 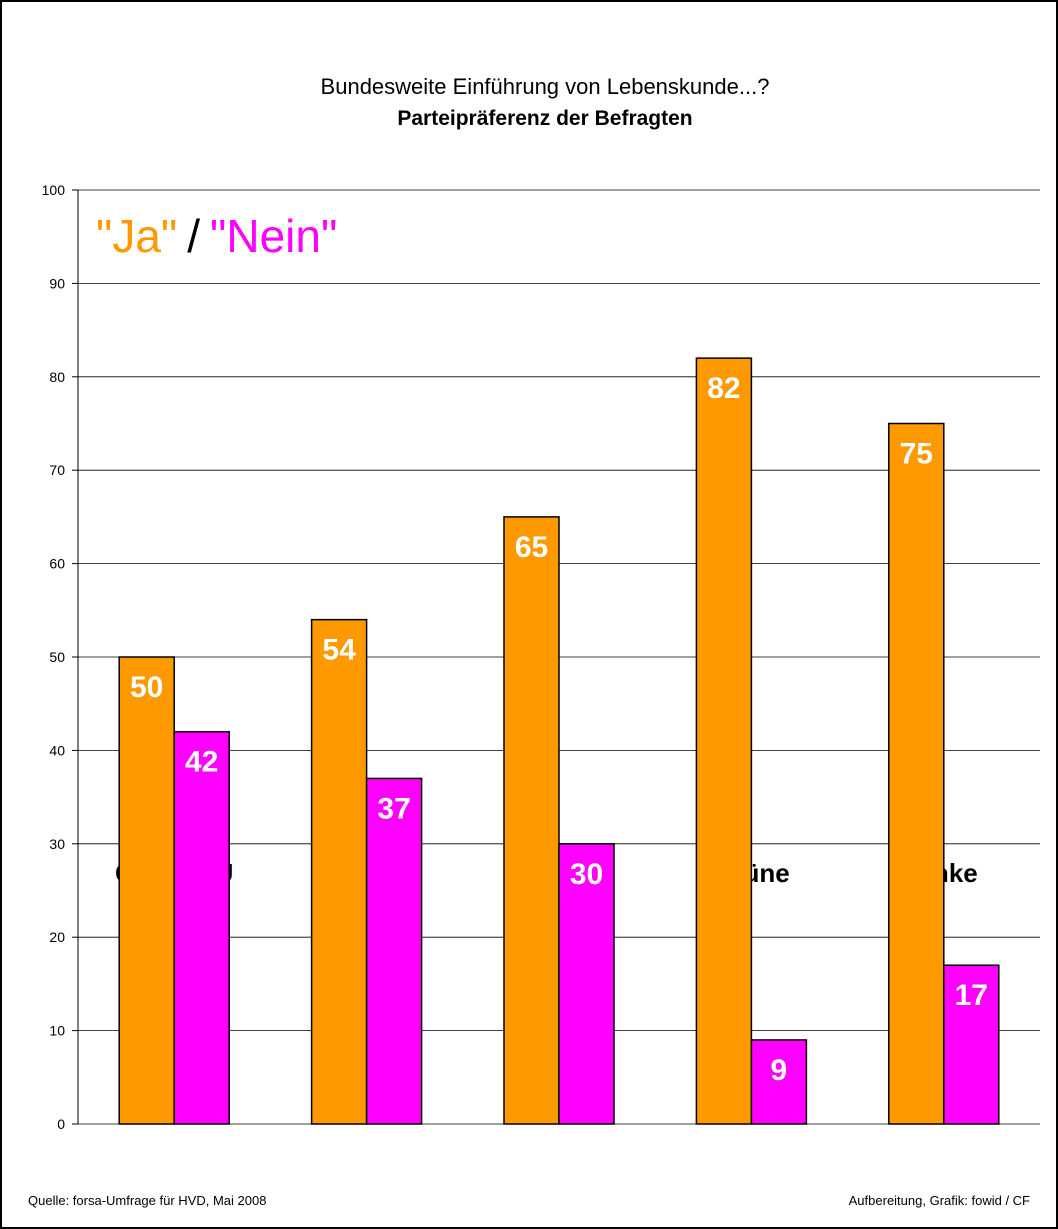 I want to click on chart-subtitle: Parteipräferenz der Befragten, so click(x=544, y=118).